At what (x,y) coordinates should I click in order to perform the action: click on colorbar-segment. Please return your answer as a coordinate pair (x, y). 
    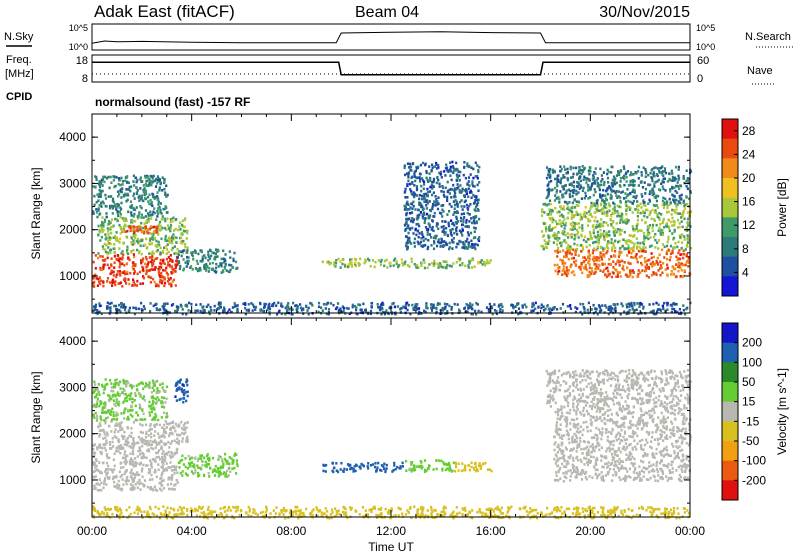
    Looking at the image, I should click on (730, 129).